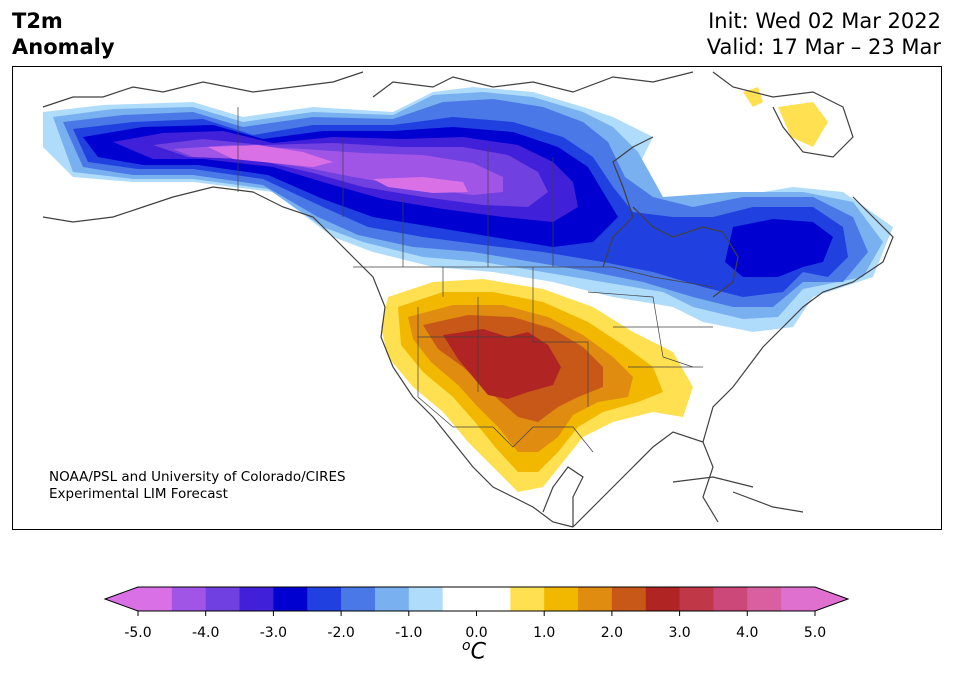 The height and width of the screenshot is (680, 953). Describe the element at coordinates (476, 633) in the screenshot. I see `colorbar-tick-label: 0.0` at that location.